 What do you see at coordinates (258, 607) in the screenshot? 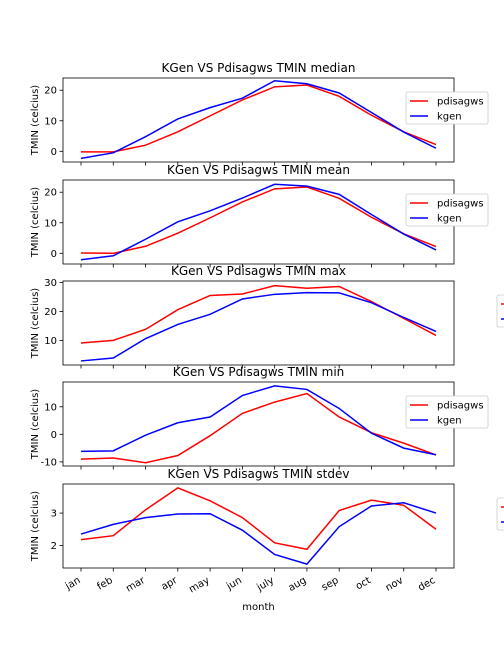
I see `x-axis-label: month` at bounding box center [258, 607].